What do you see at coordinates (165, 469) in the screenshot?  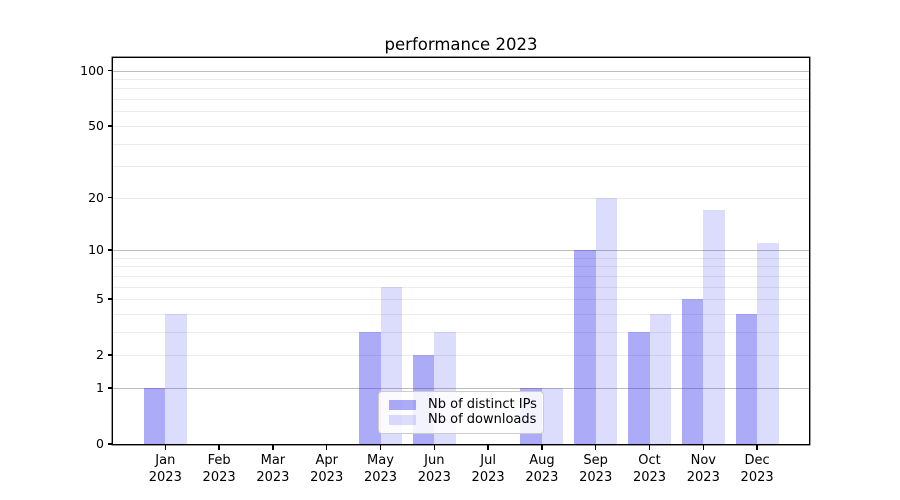 I see `x-tick-label: Jan 2023` at bounding box center [165, 469].